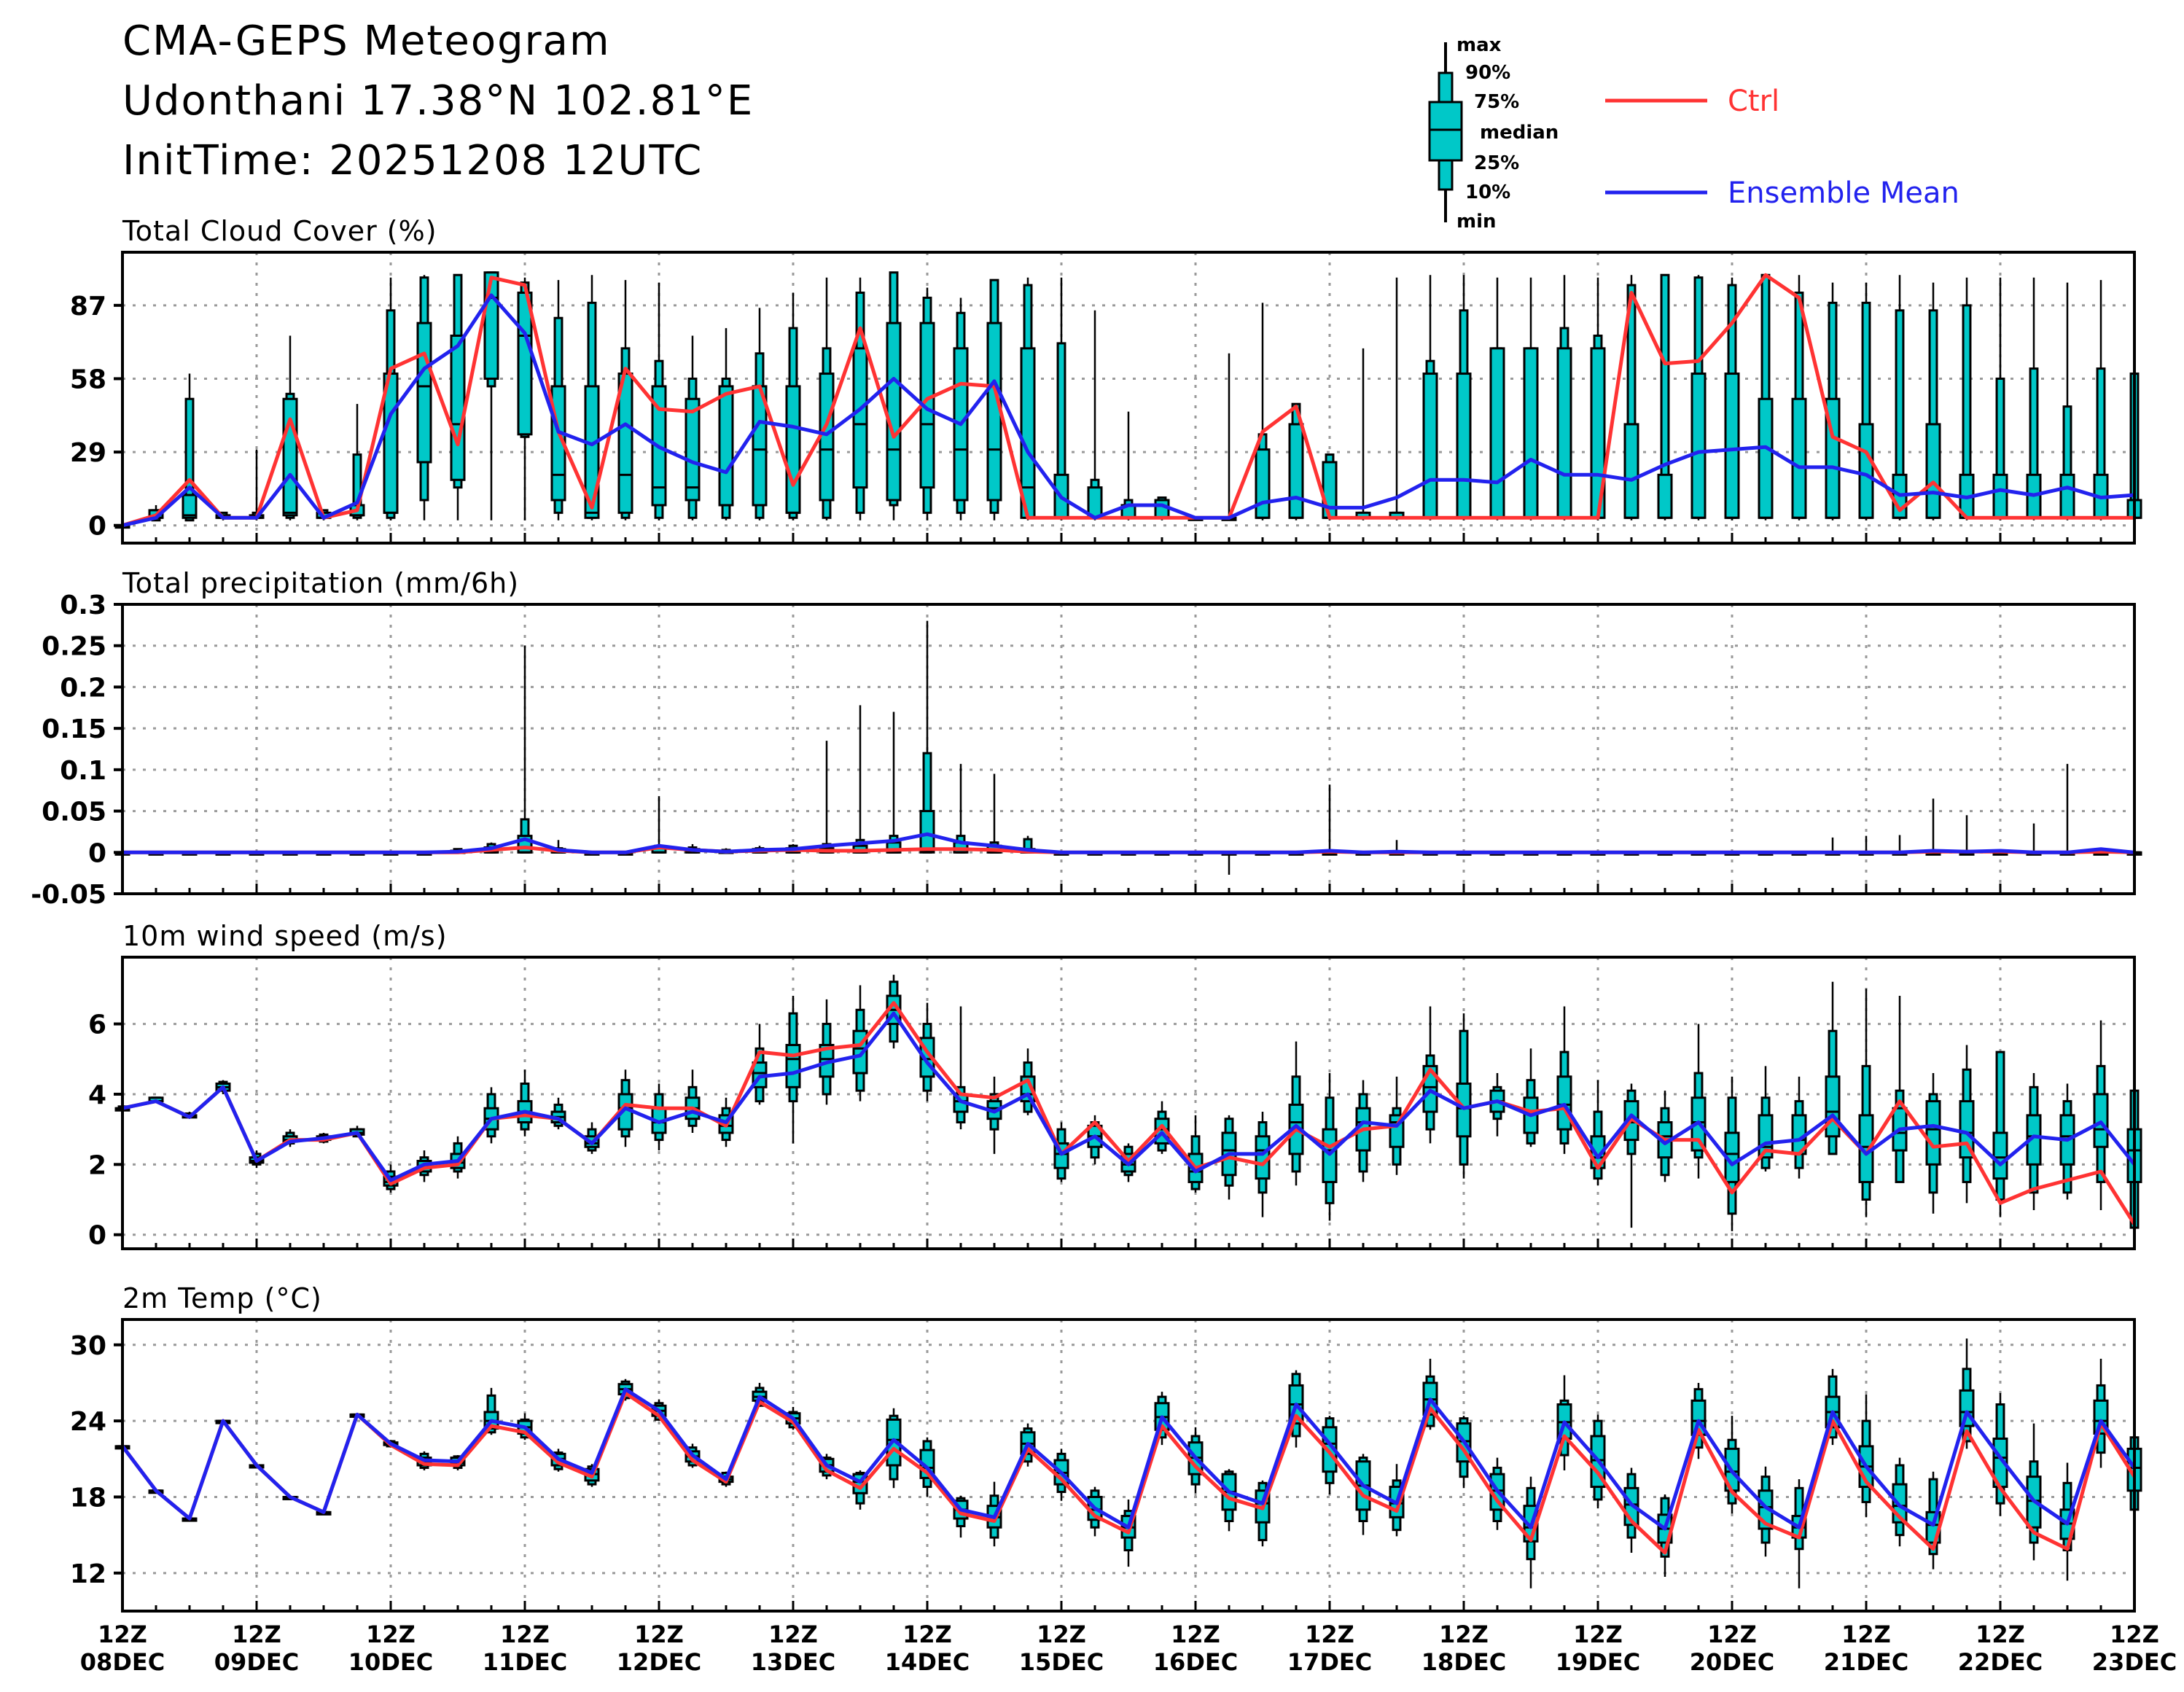 This screenshot has height=1692, width=2184. I want to click on y-tick-label: 4, so click(97, 1095).